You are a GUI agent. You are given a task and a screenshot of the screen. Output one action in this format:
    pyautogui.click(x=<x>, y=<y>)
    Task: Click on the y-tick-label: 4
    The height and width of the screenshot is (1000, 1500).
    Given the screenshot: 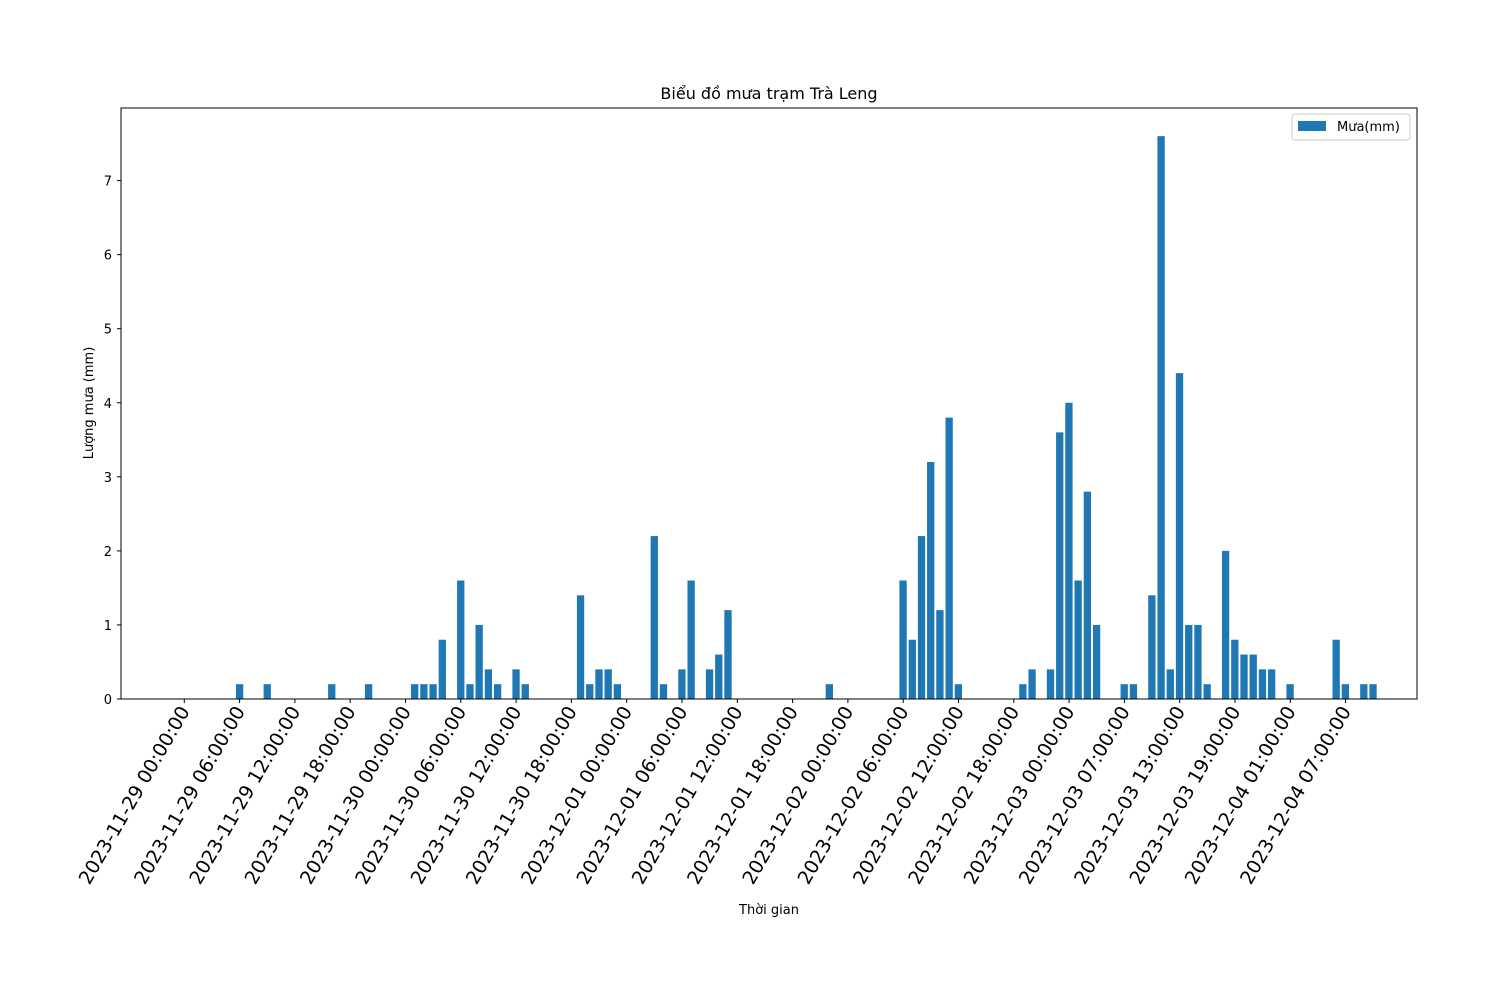 What is the action you would take?
    pyautogui.click(x=108, y=404)
    